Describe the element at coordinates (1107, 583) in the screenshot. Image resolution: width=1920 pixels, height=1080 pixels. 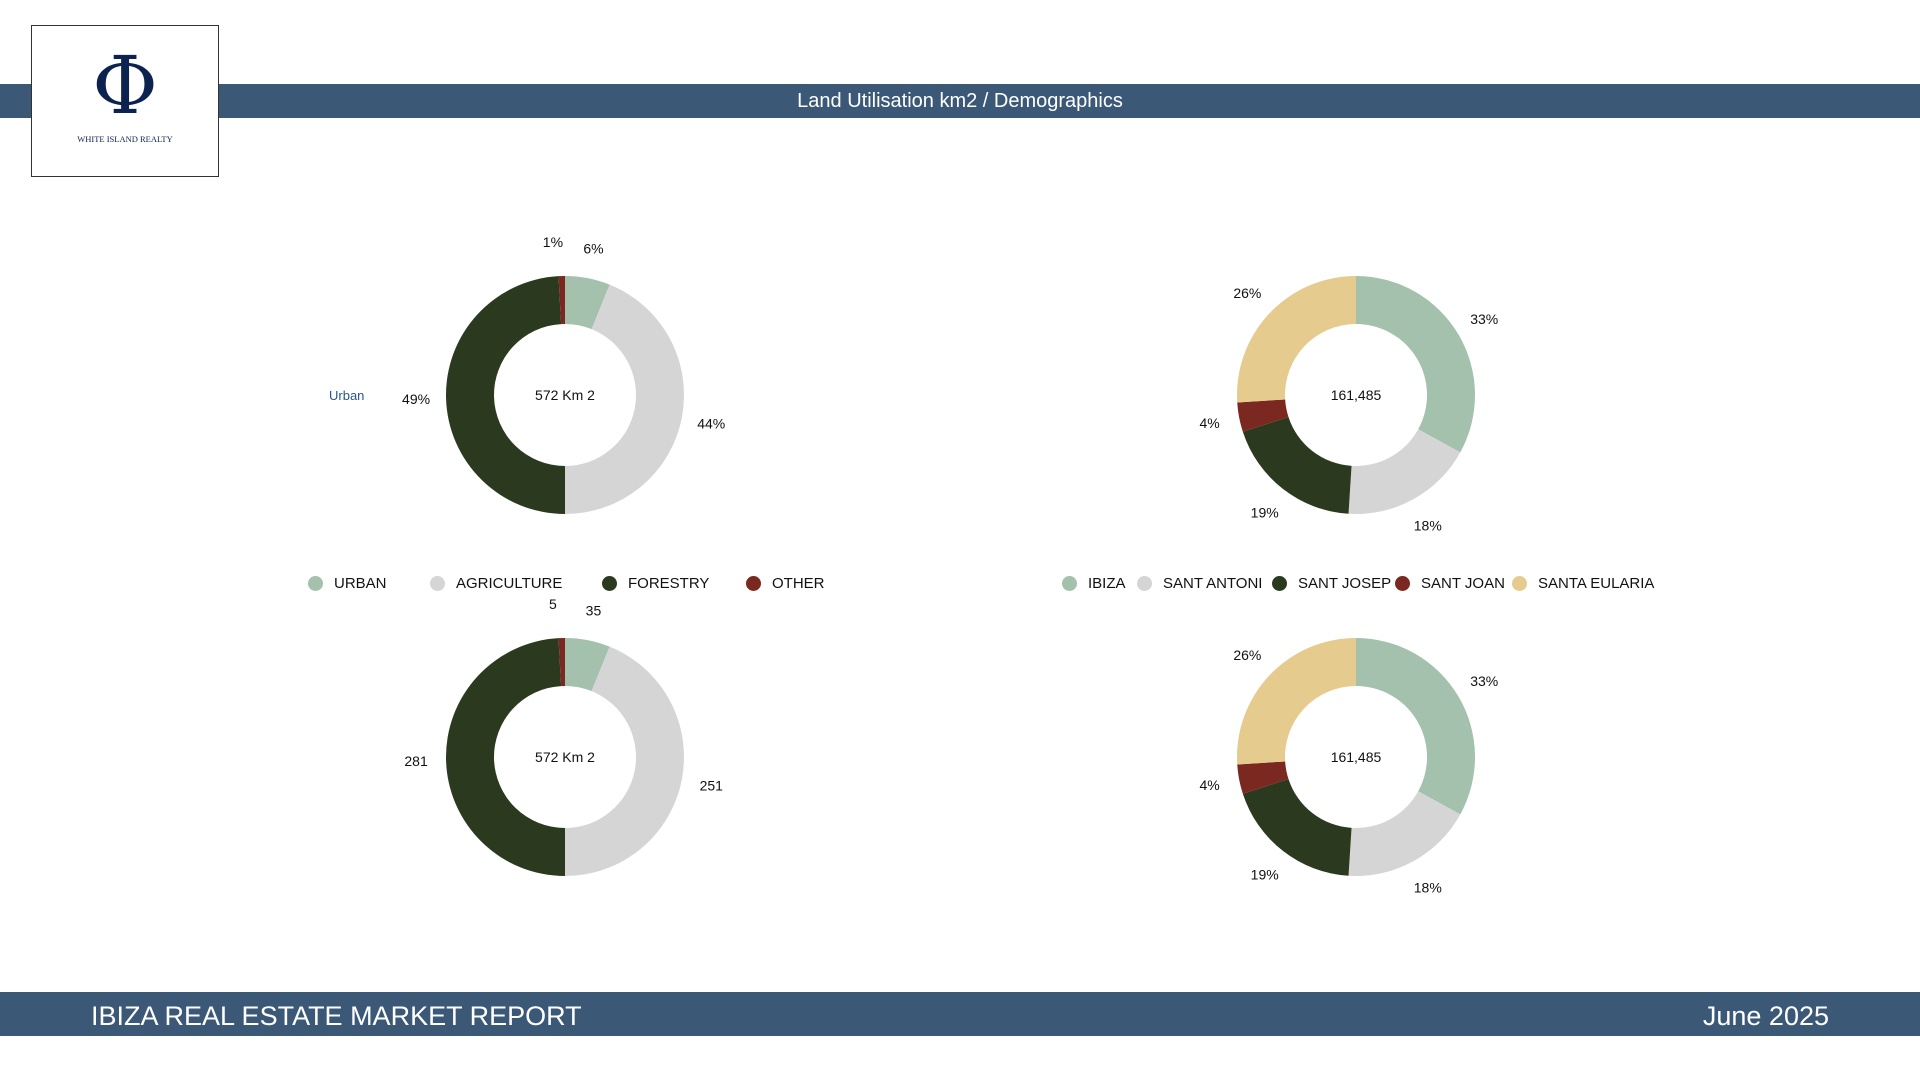
I see `legend-label: IBIZA` at that location.